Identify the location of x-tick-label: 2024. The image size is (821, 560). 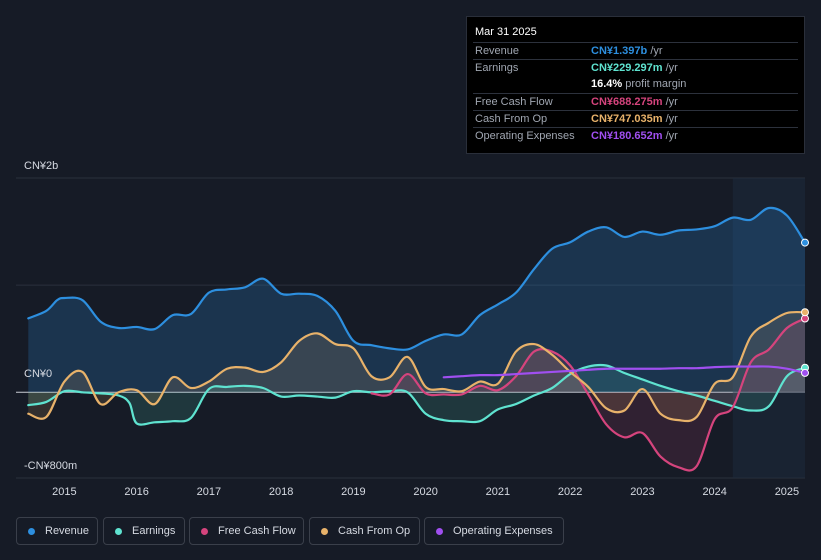
(714, 492).